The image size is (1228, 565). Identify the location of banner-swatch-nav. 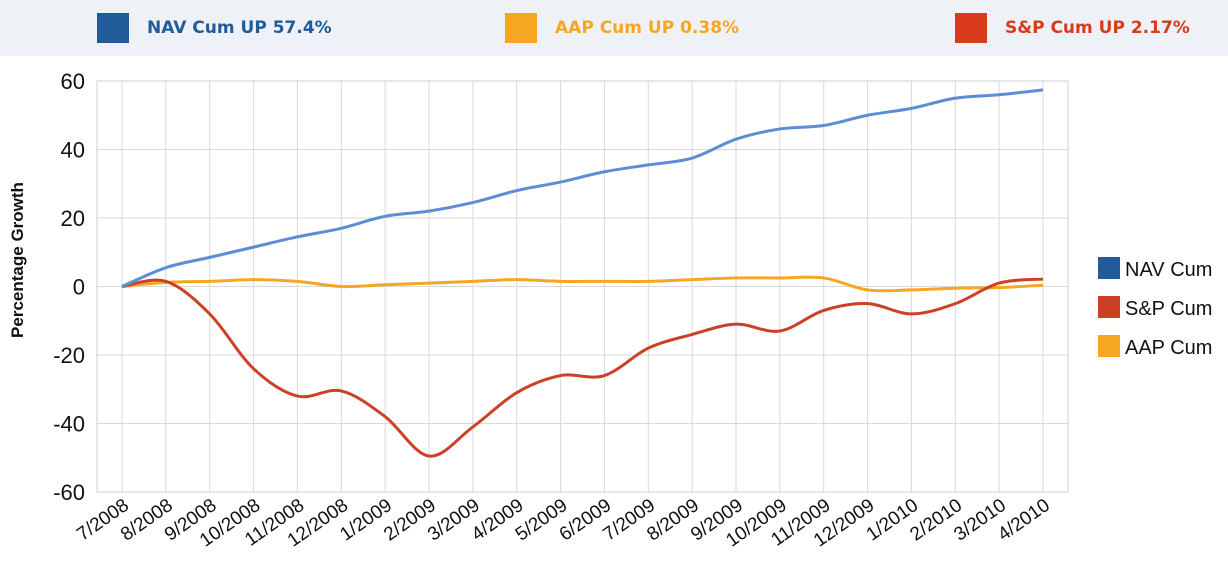
(113, 28).